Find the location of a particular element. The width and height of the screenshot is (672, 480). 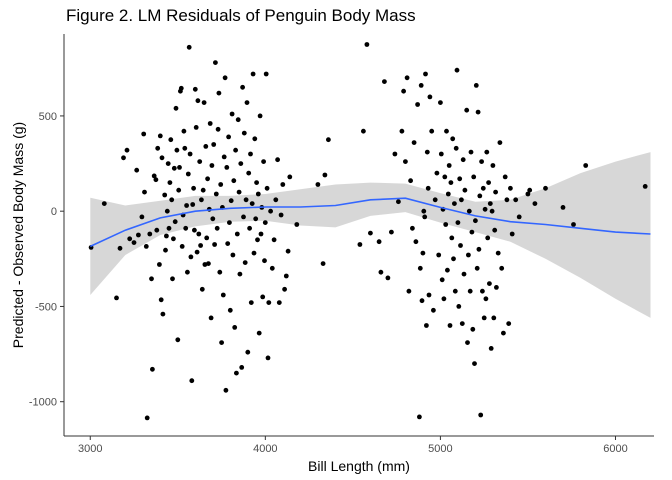

y-tick-label: -1000 is located at coordinates (43, 403).